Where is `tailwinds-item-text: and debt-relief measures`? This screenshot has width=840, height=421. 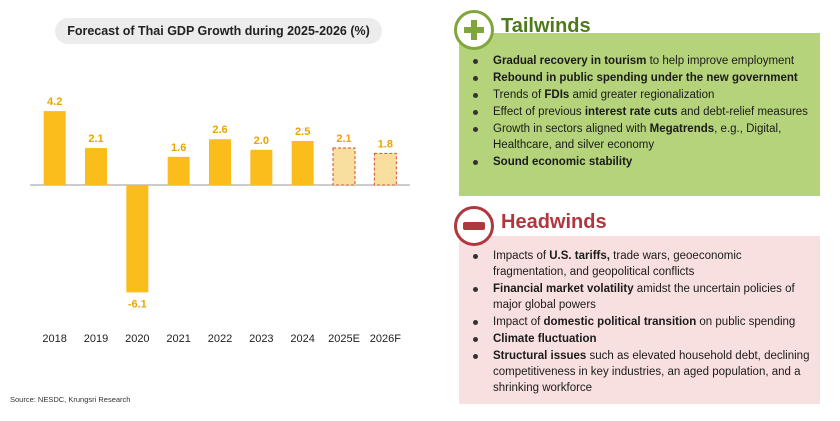
tailwinds-item-text: and debt-relief measures is located at coordinates (742, 112).